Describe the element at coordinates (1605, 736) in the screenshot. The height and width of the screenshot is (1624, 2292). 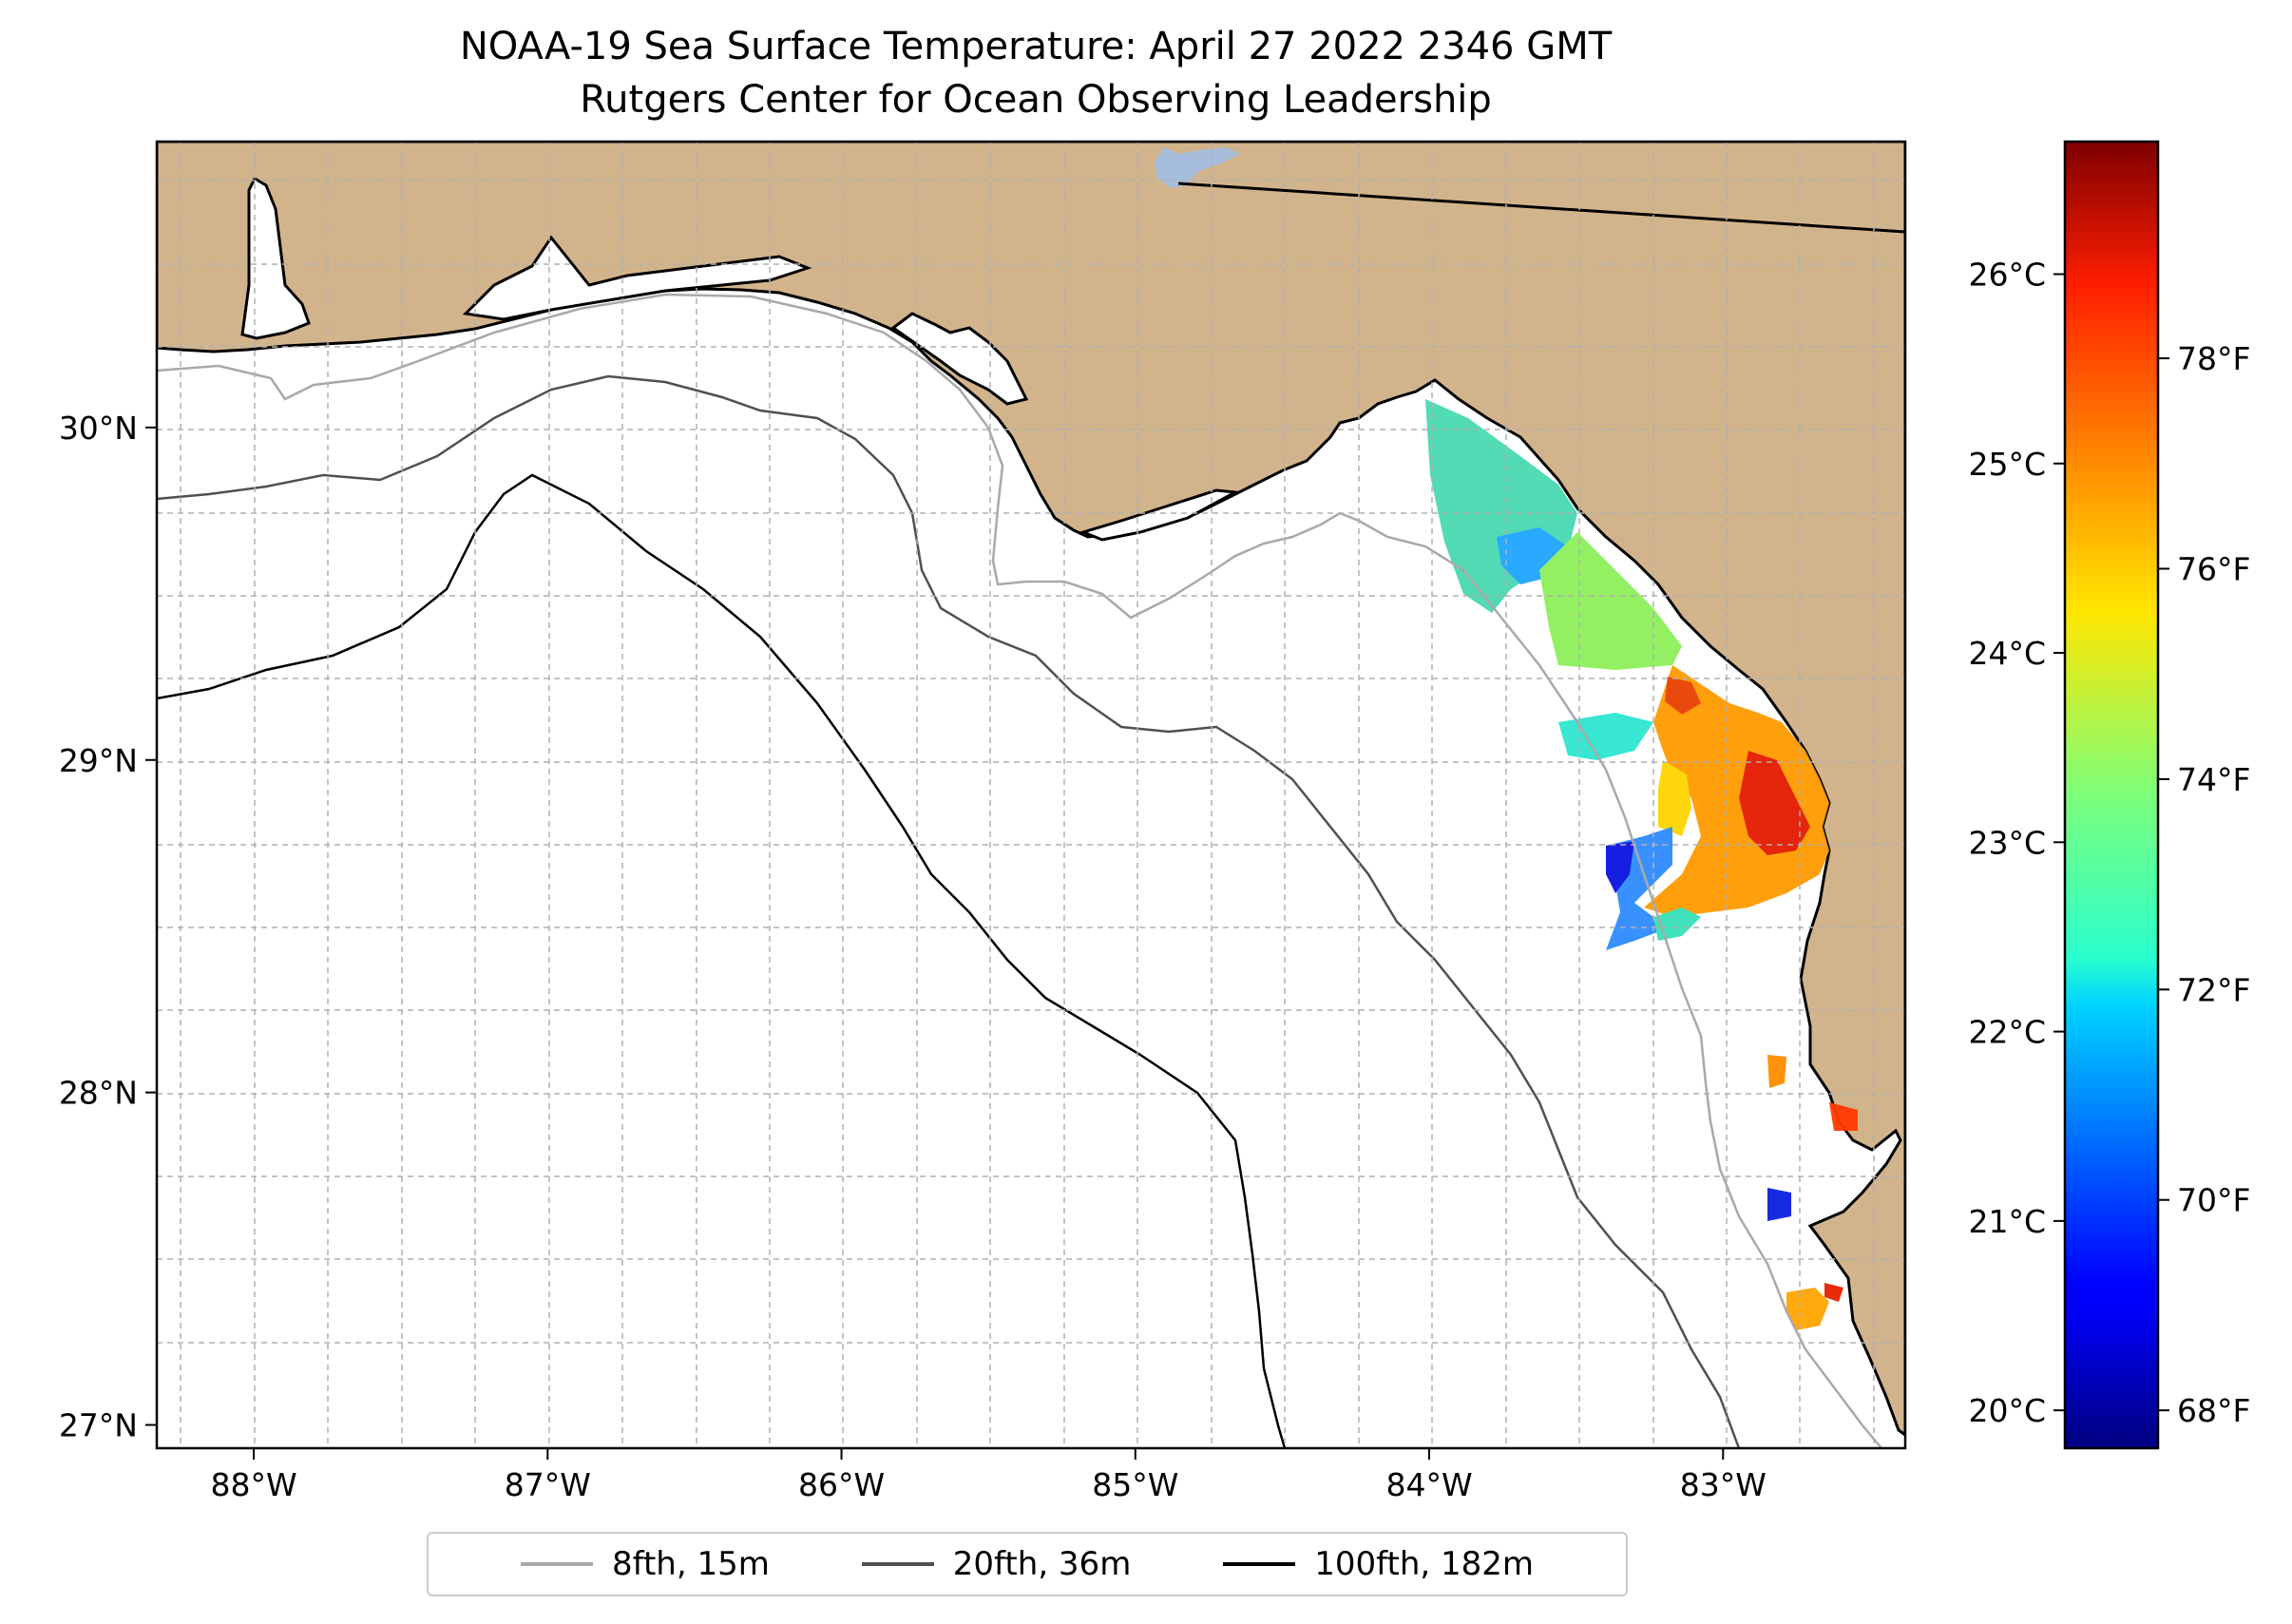
I see `sst-patch-cyan` at that location.